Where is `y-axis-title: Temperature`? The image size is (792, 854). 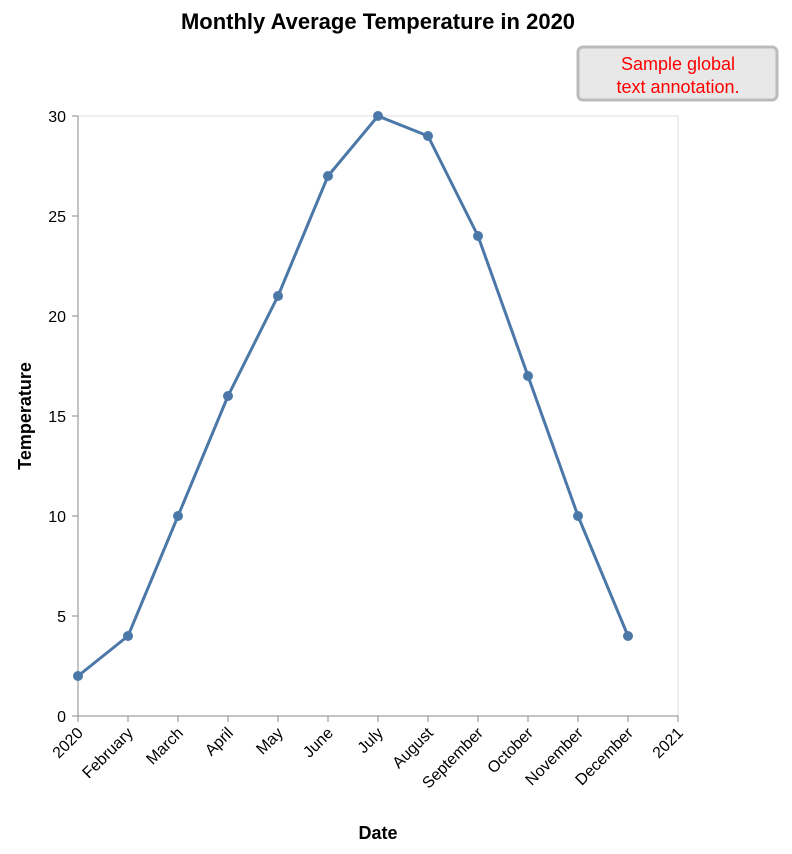 y-axis-title: Temperature is located at coordinates (25, 416).